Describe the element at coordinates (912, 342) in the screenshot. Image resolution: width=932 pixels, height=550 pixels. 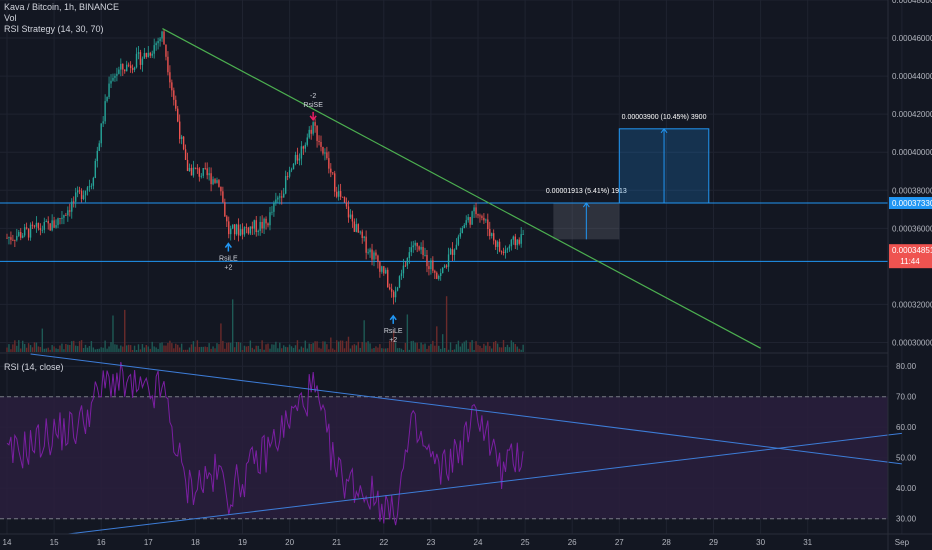
I see `price-tick-label: 0.00030000` at that location.